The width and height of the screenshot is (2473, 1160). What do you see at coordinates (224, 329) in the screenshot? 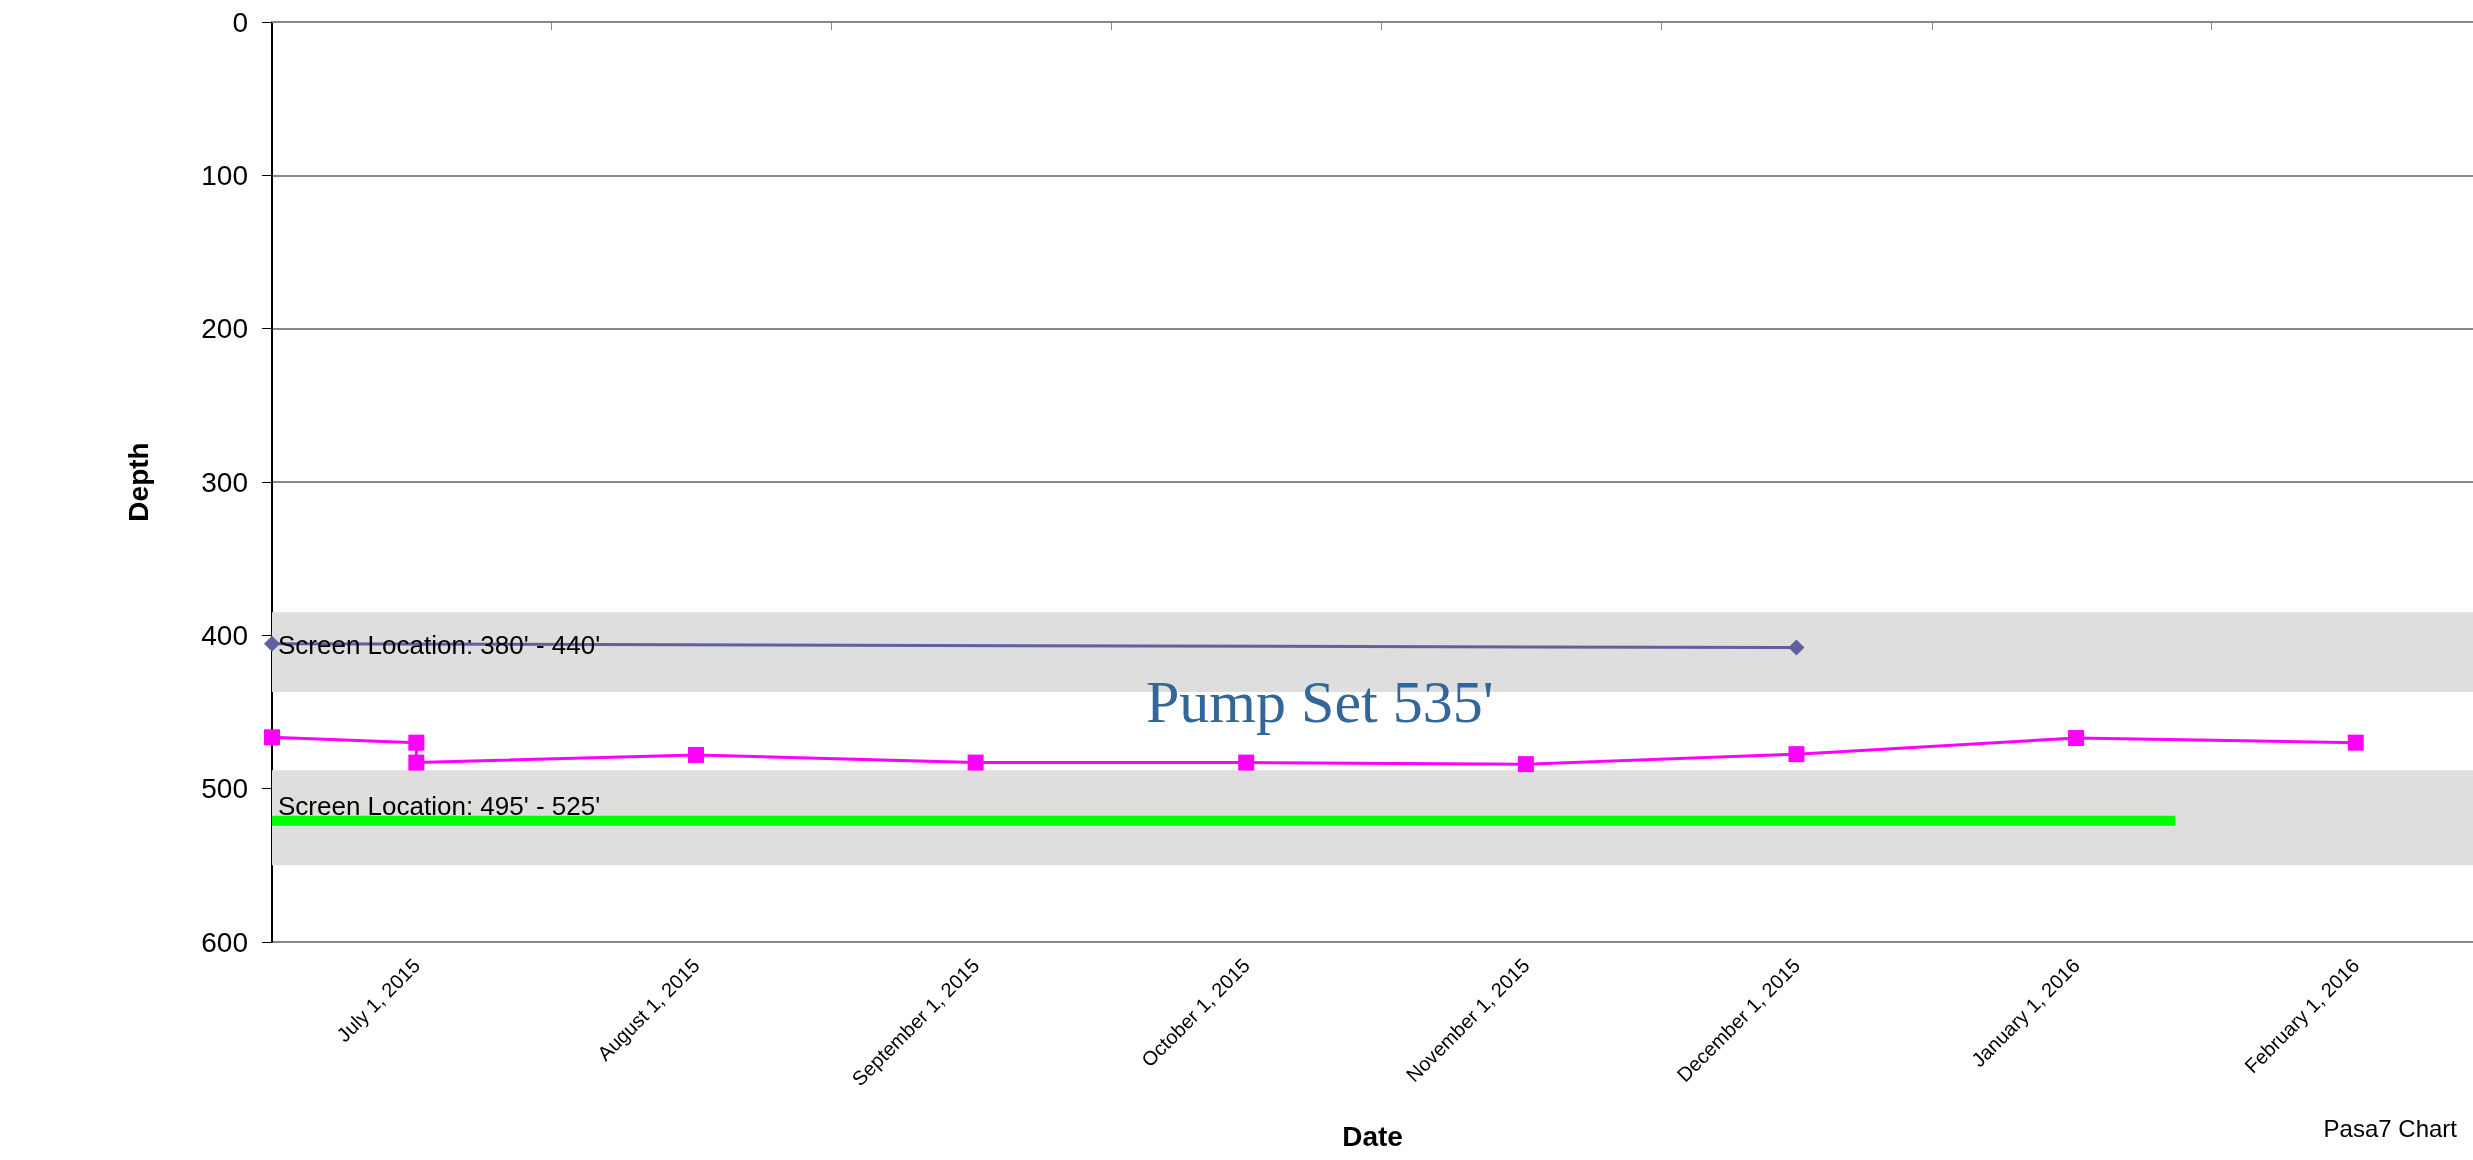
I see `y-tick-label: 200` at bounding box center [224, 329].